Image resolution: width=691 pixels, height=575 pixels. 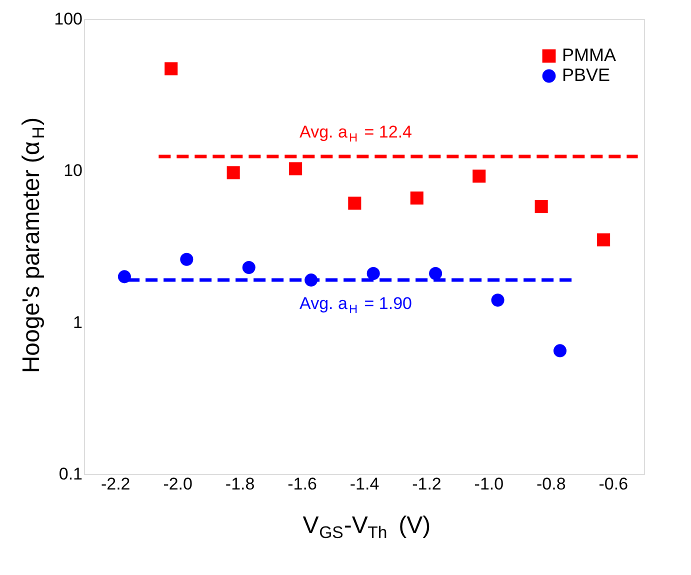 I want to click on legend-label: PBVE, so click(x=586, y=75).